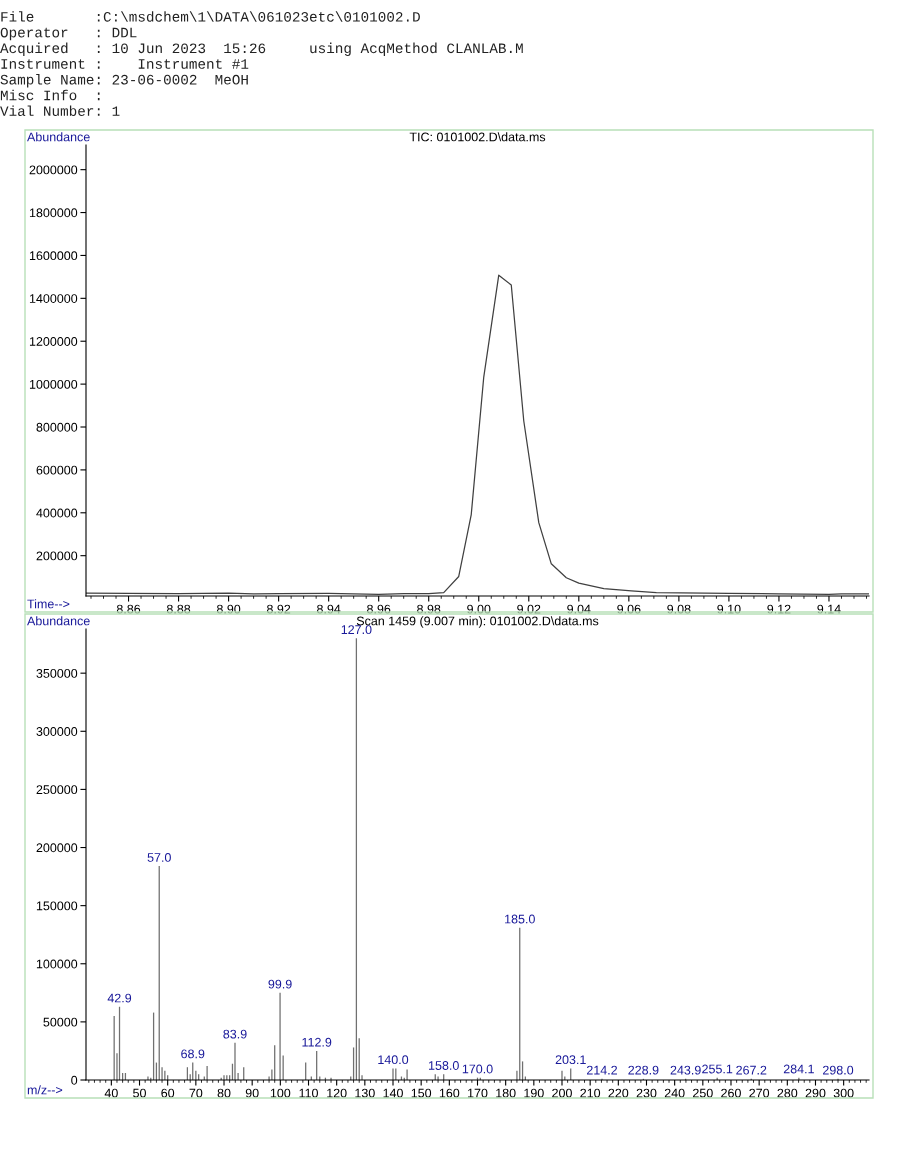 The height and width of the screenshot is (1165, 900). What do you see at coordinates (479, 609) in the screenshot?
I see `x-tick-label: 9.00` at bounding box center [479, 609].